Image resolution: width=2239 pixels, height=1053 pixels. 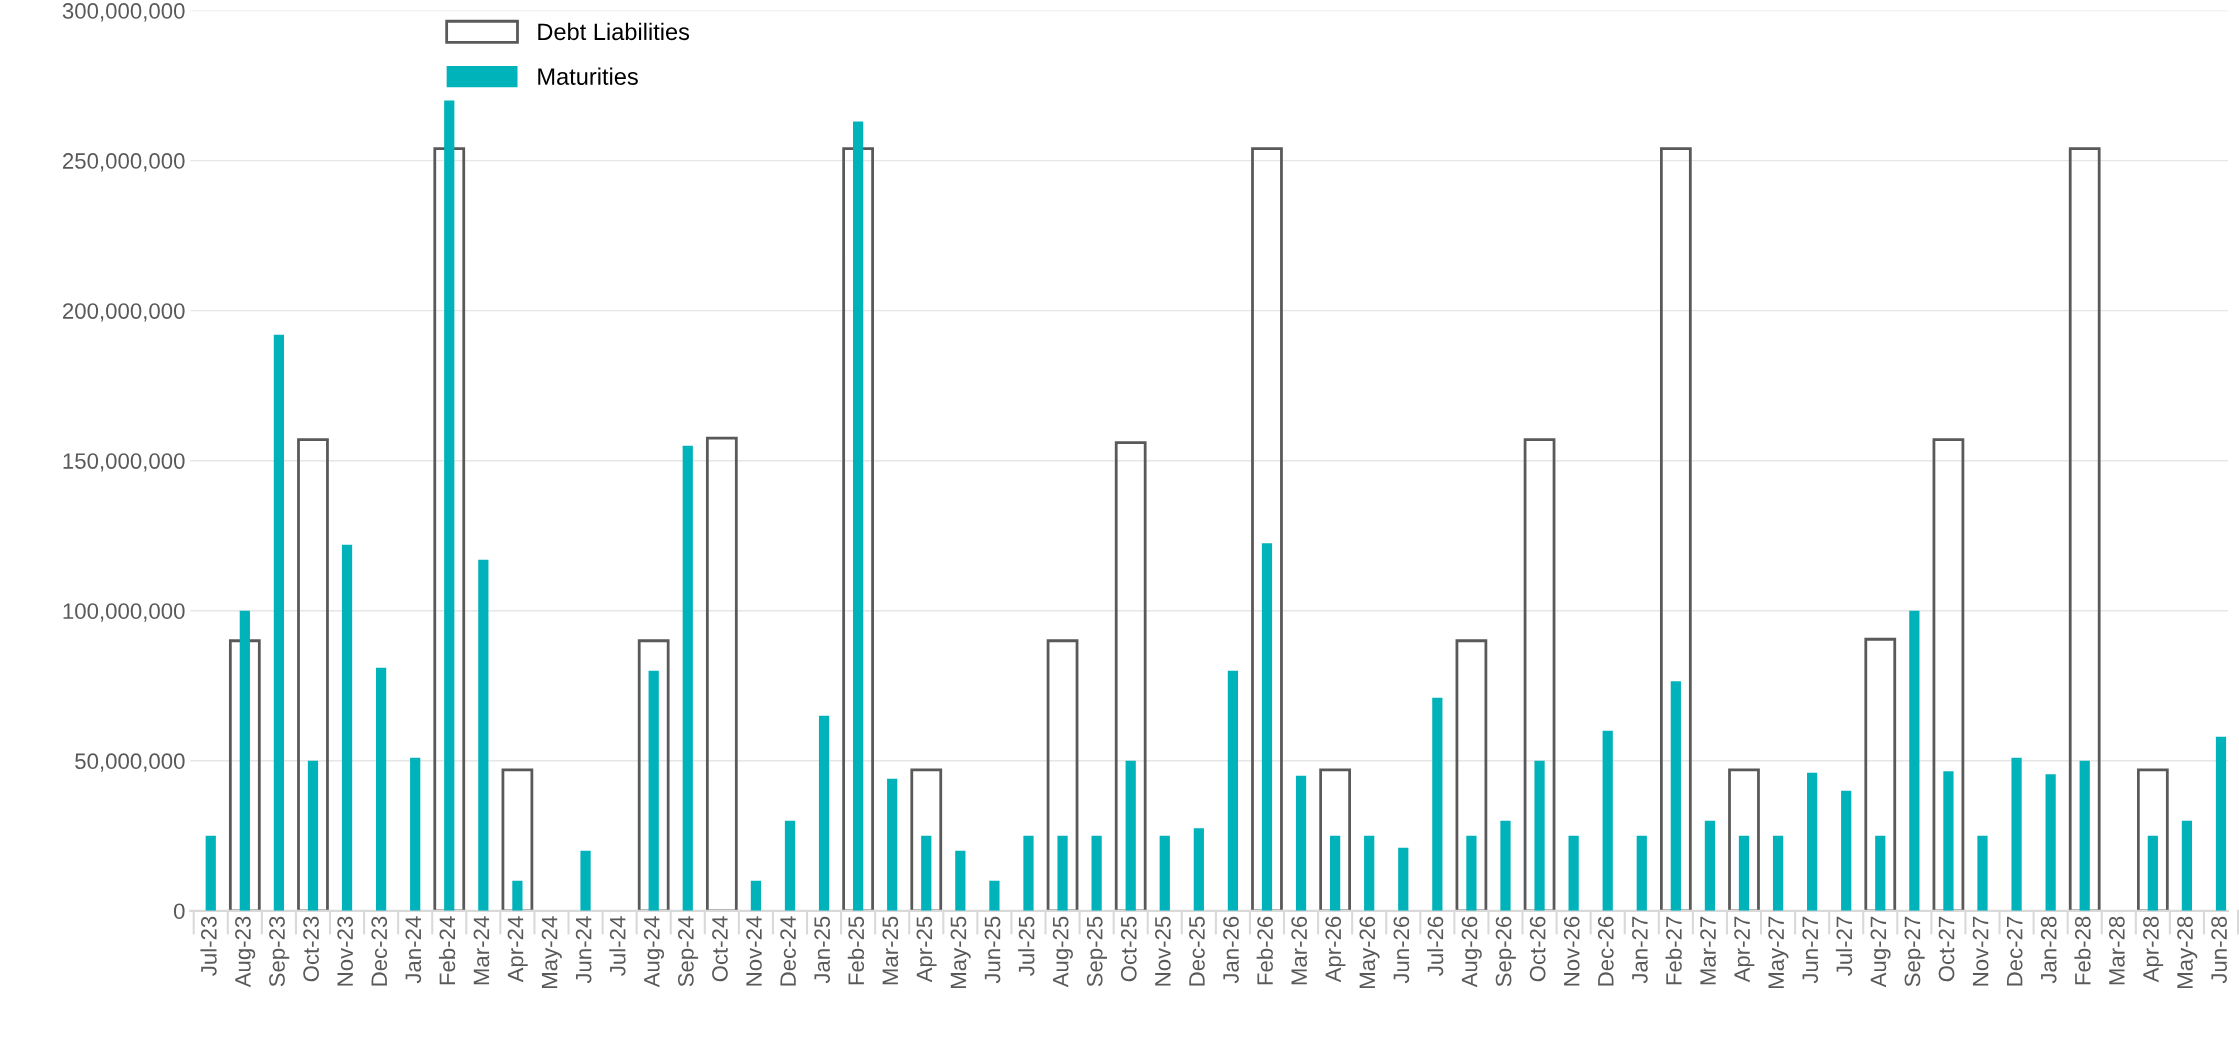 What do you see at coordinates (1096, 951) in the screenshot?
I see `x-tick-label: Sep-25` at bounding box center [1096, 951].